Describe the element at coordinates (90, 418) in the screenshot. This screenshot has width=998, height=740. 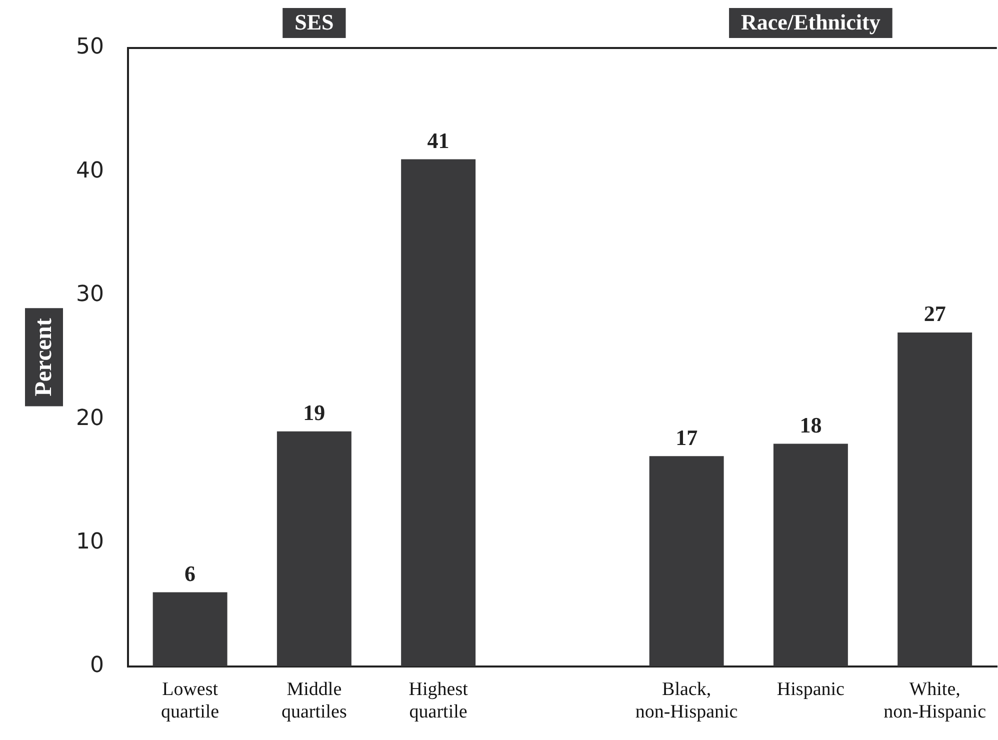
I see `y-tick-label: 20` at that location.